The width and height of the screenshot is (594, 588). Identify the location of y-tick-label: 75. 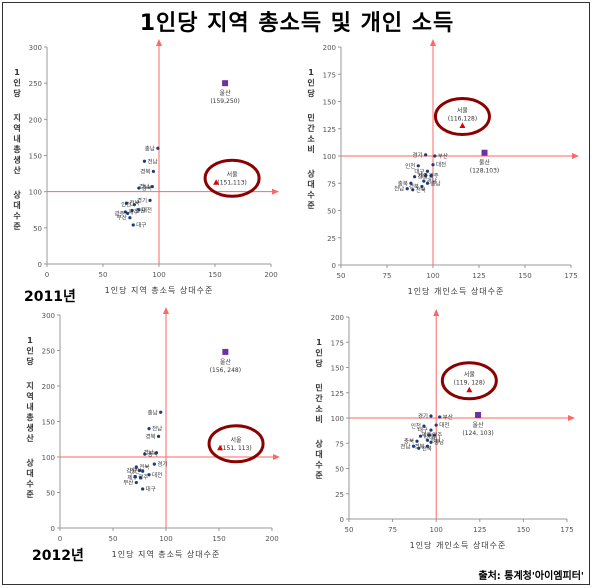
(339, 444).